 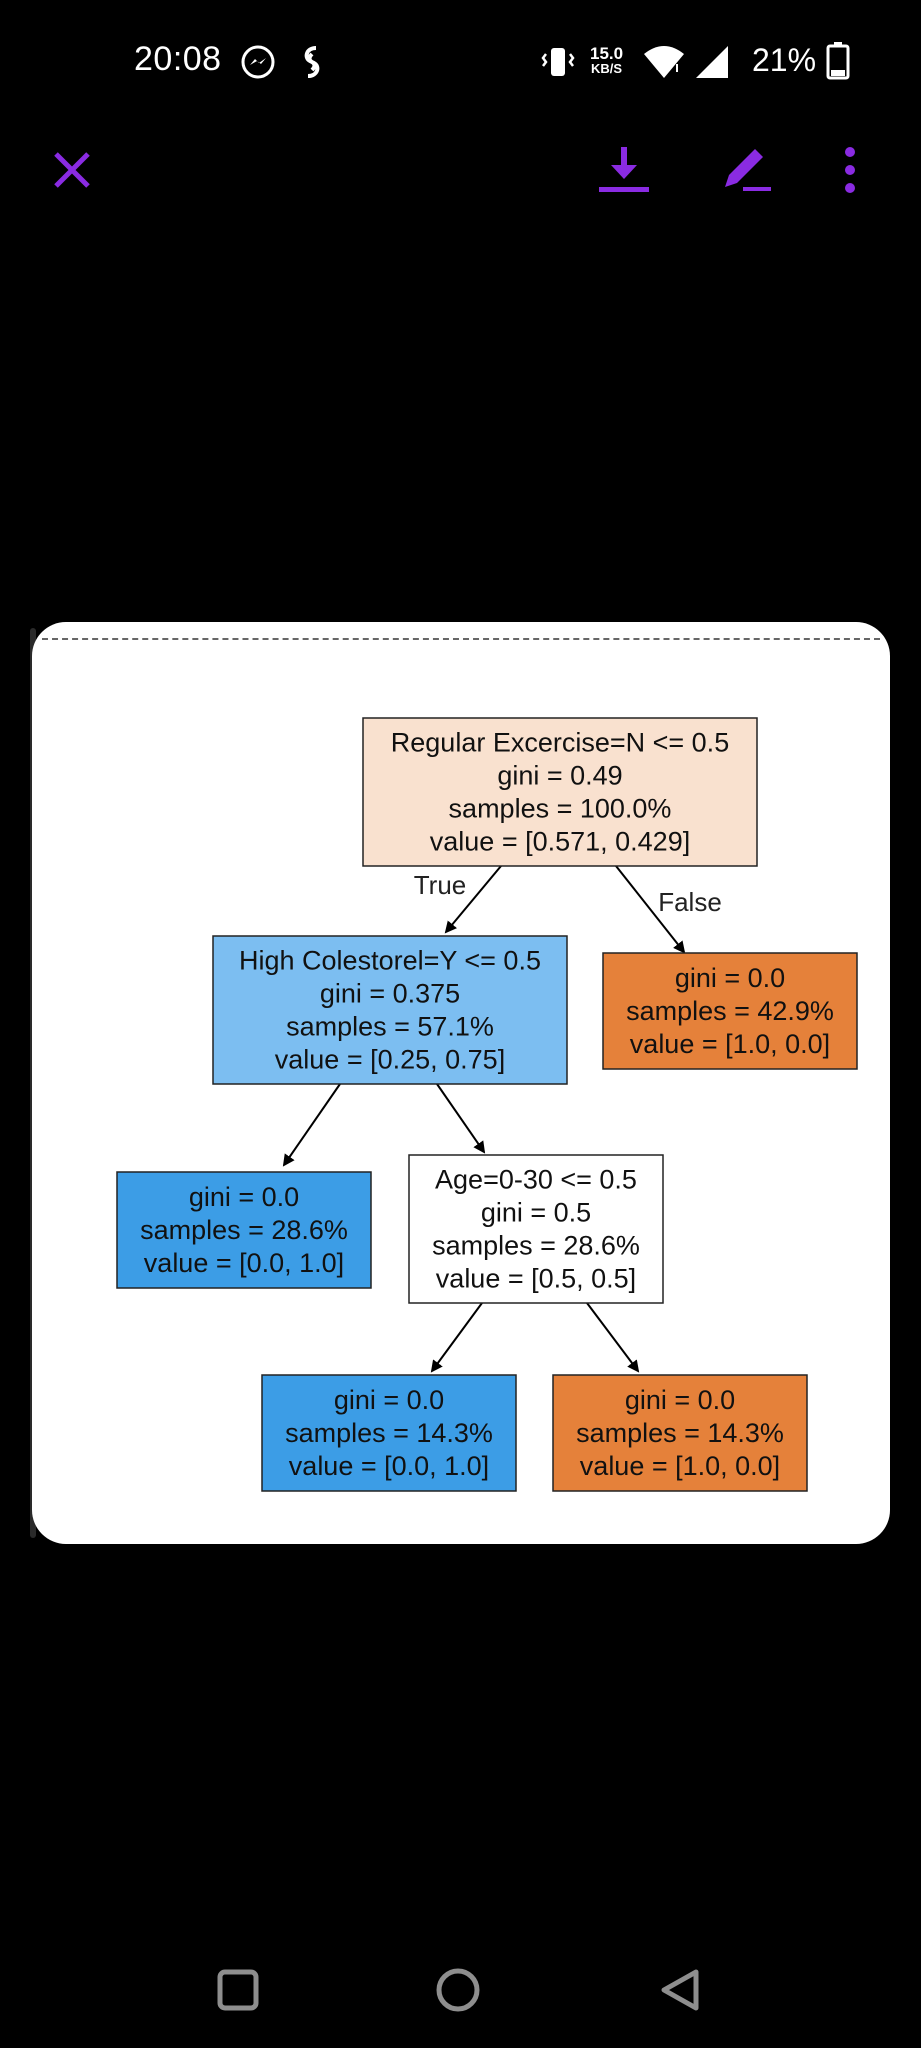 What do you see at coordinates (607, 68) in the screenshot?
I see `net-speed-unit: KB/S` at bounding box center [607, 68].